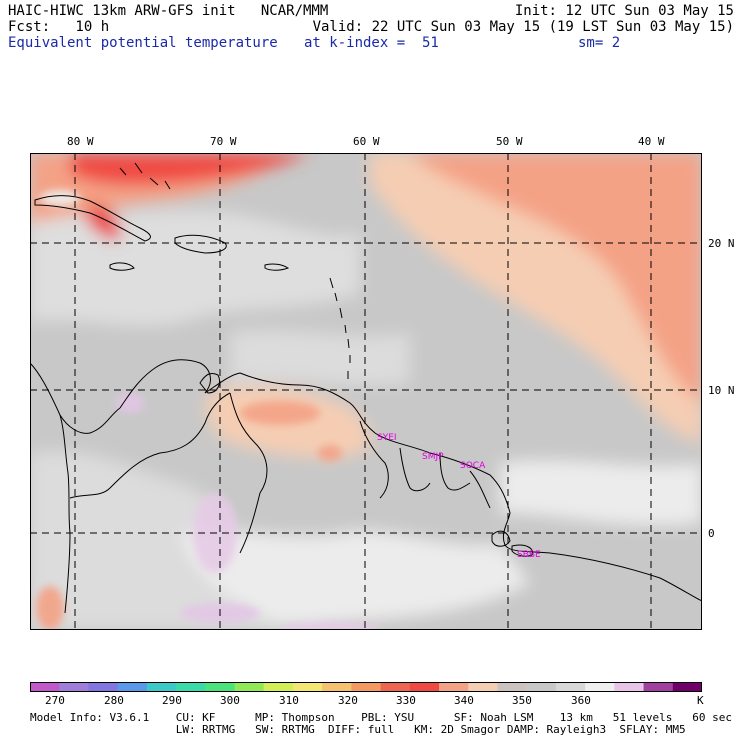 This screenshot has height=740, width=740. I want to click on level-label: at k-index = 51, so click(371, 43).